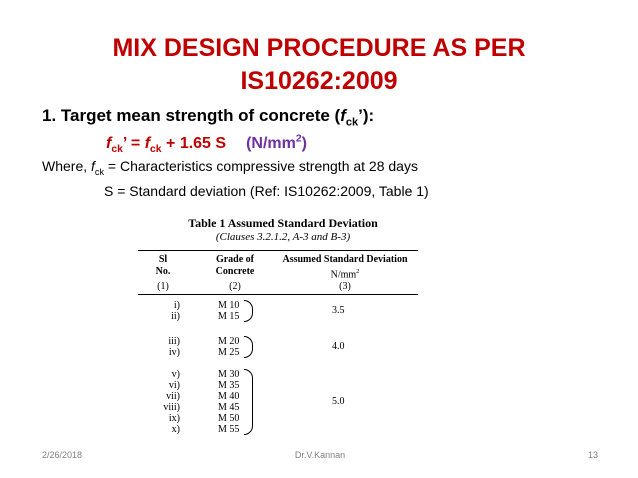  What do you see at coordinates (229, 418) in the screenshot?
I see `table-row-grade: M 50` at bounding box center [229, 418].